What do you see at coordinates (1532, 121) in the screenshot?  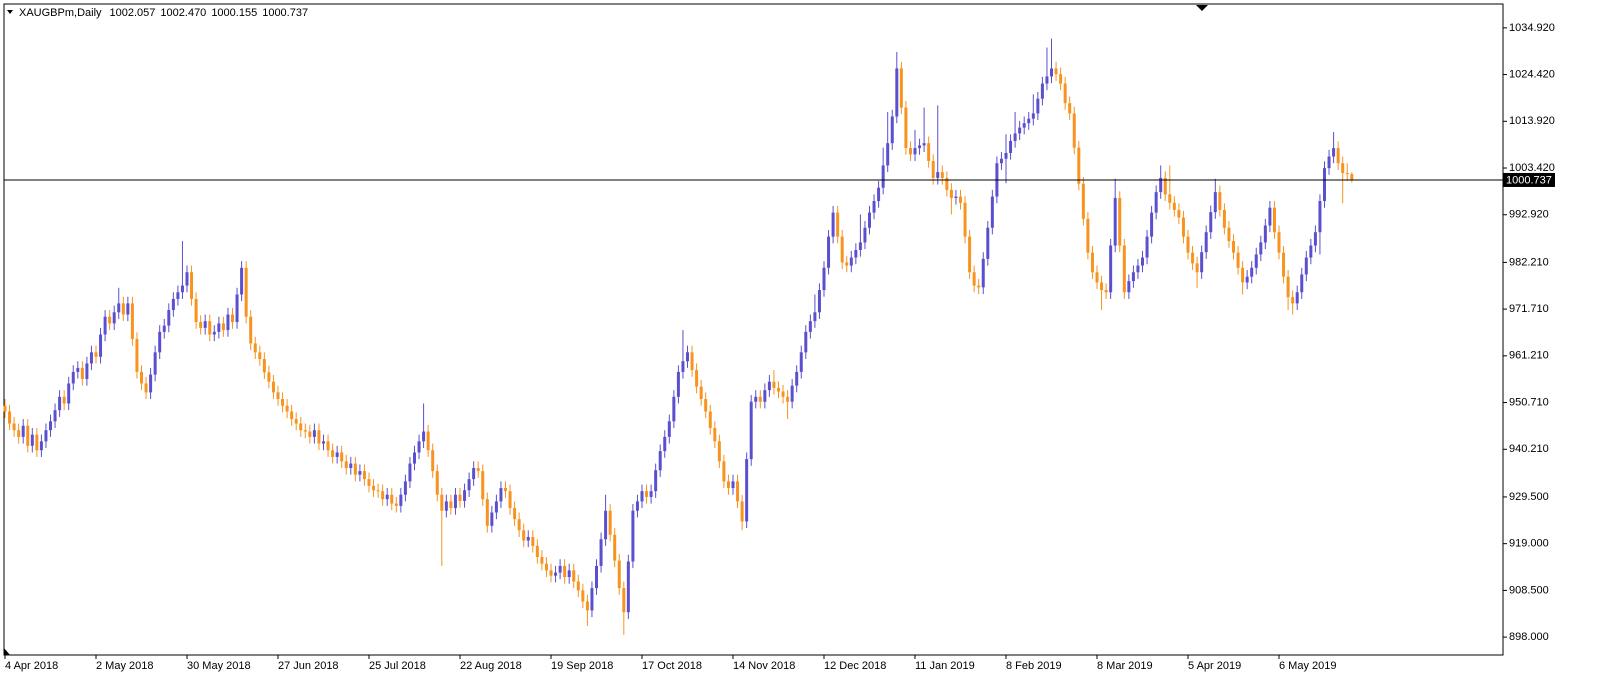 I see `y-tick-label: 1013.920` at bounding box center [1532, 121].